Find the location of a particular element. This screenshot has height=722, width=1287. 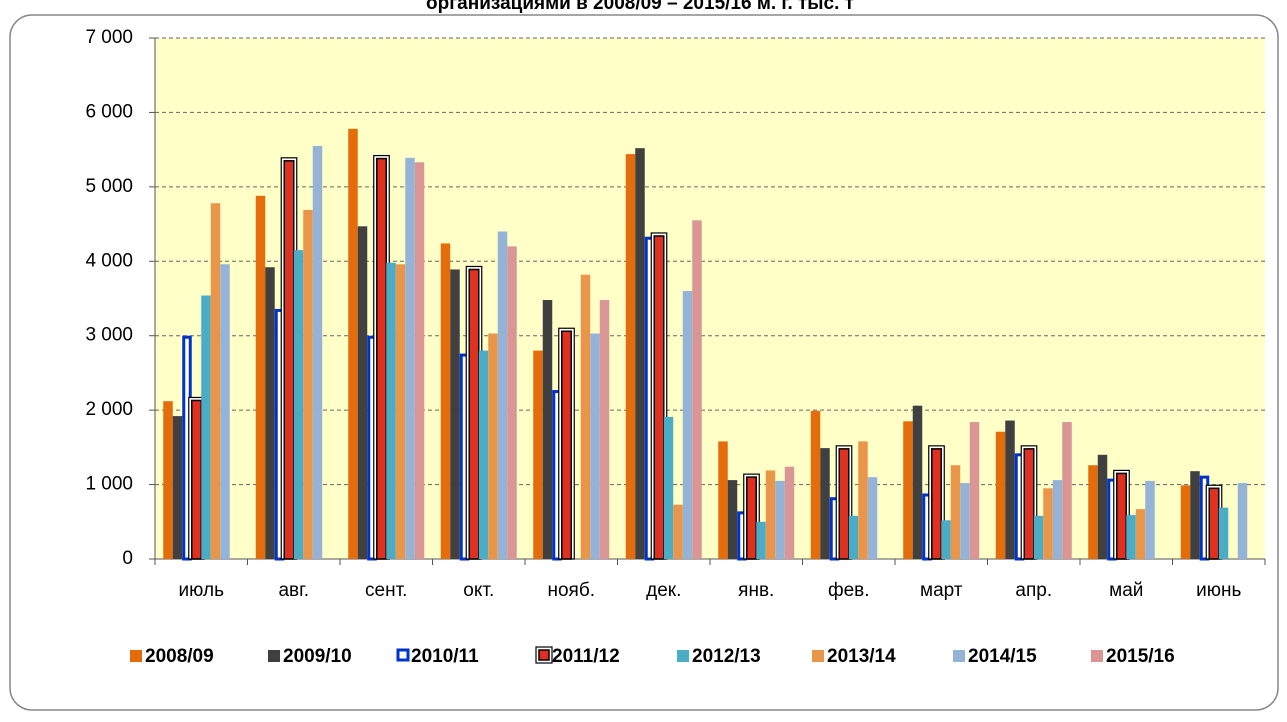

x-tick-label: янв. is located at coordinates (756, 590).